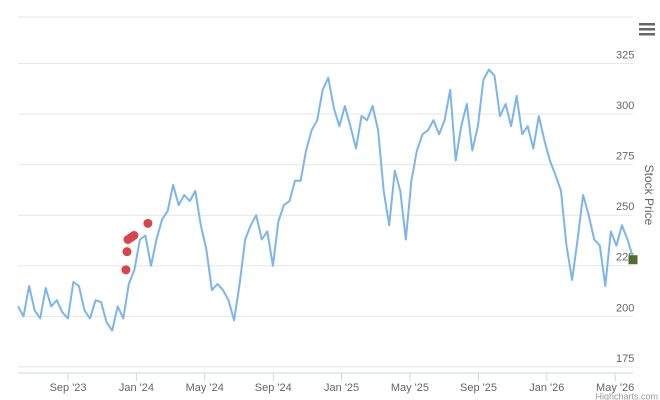  Describe the element at coordinates (625, 55) in the screenshot. I see `y-tick-label: 325` at that location.